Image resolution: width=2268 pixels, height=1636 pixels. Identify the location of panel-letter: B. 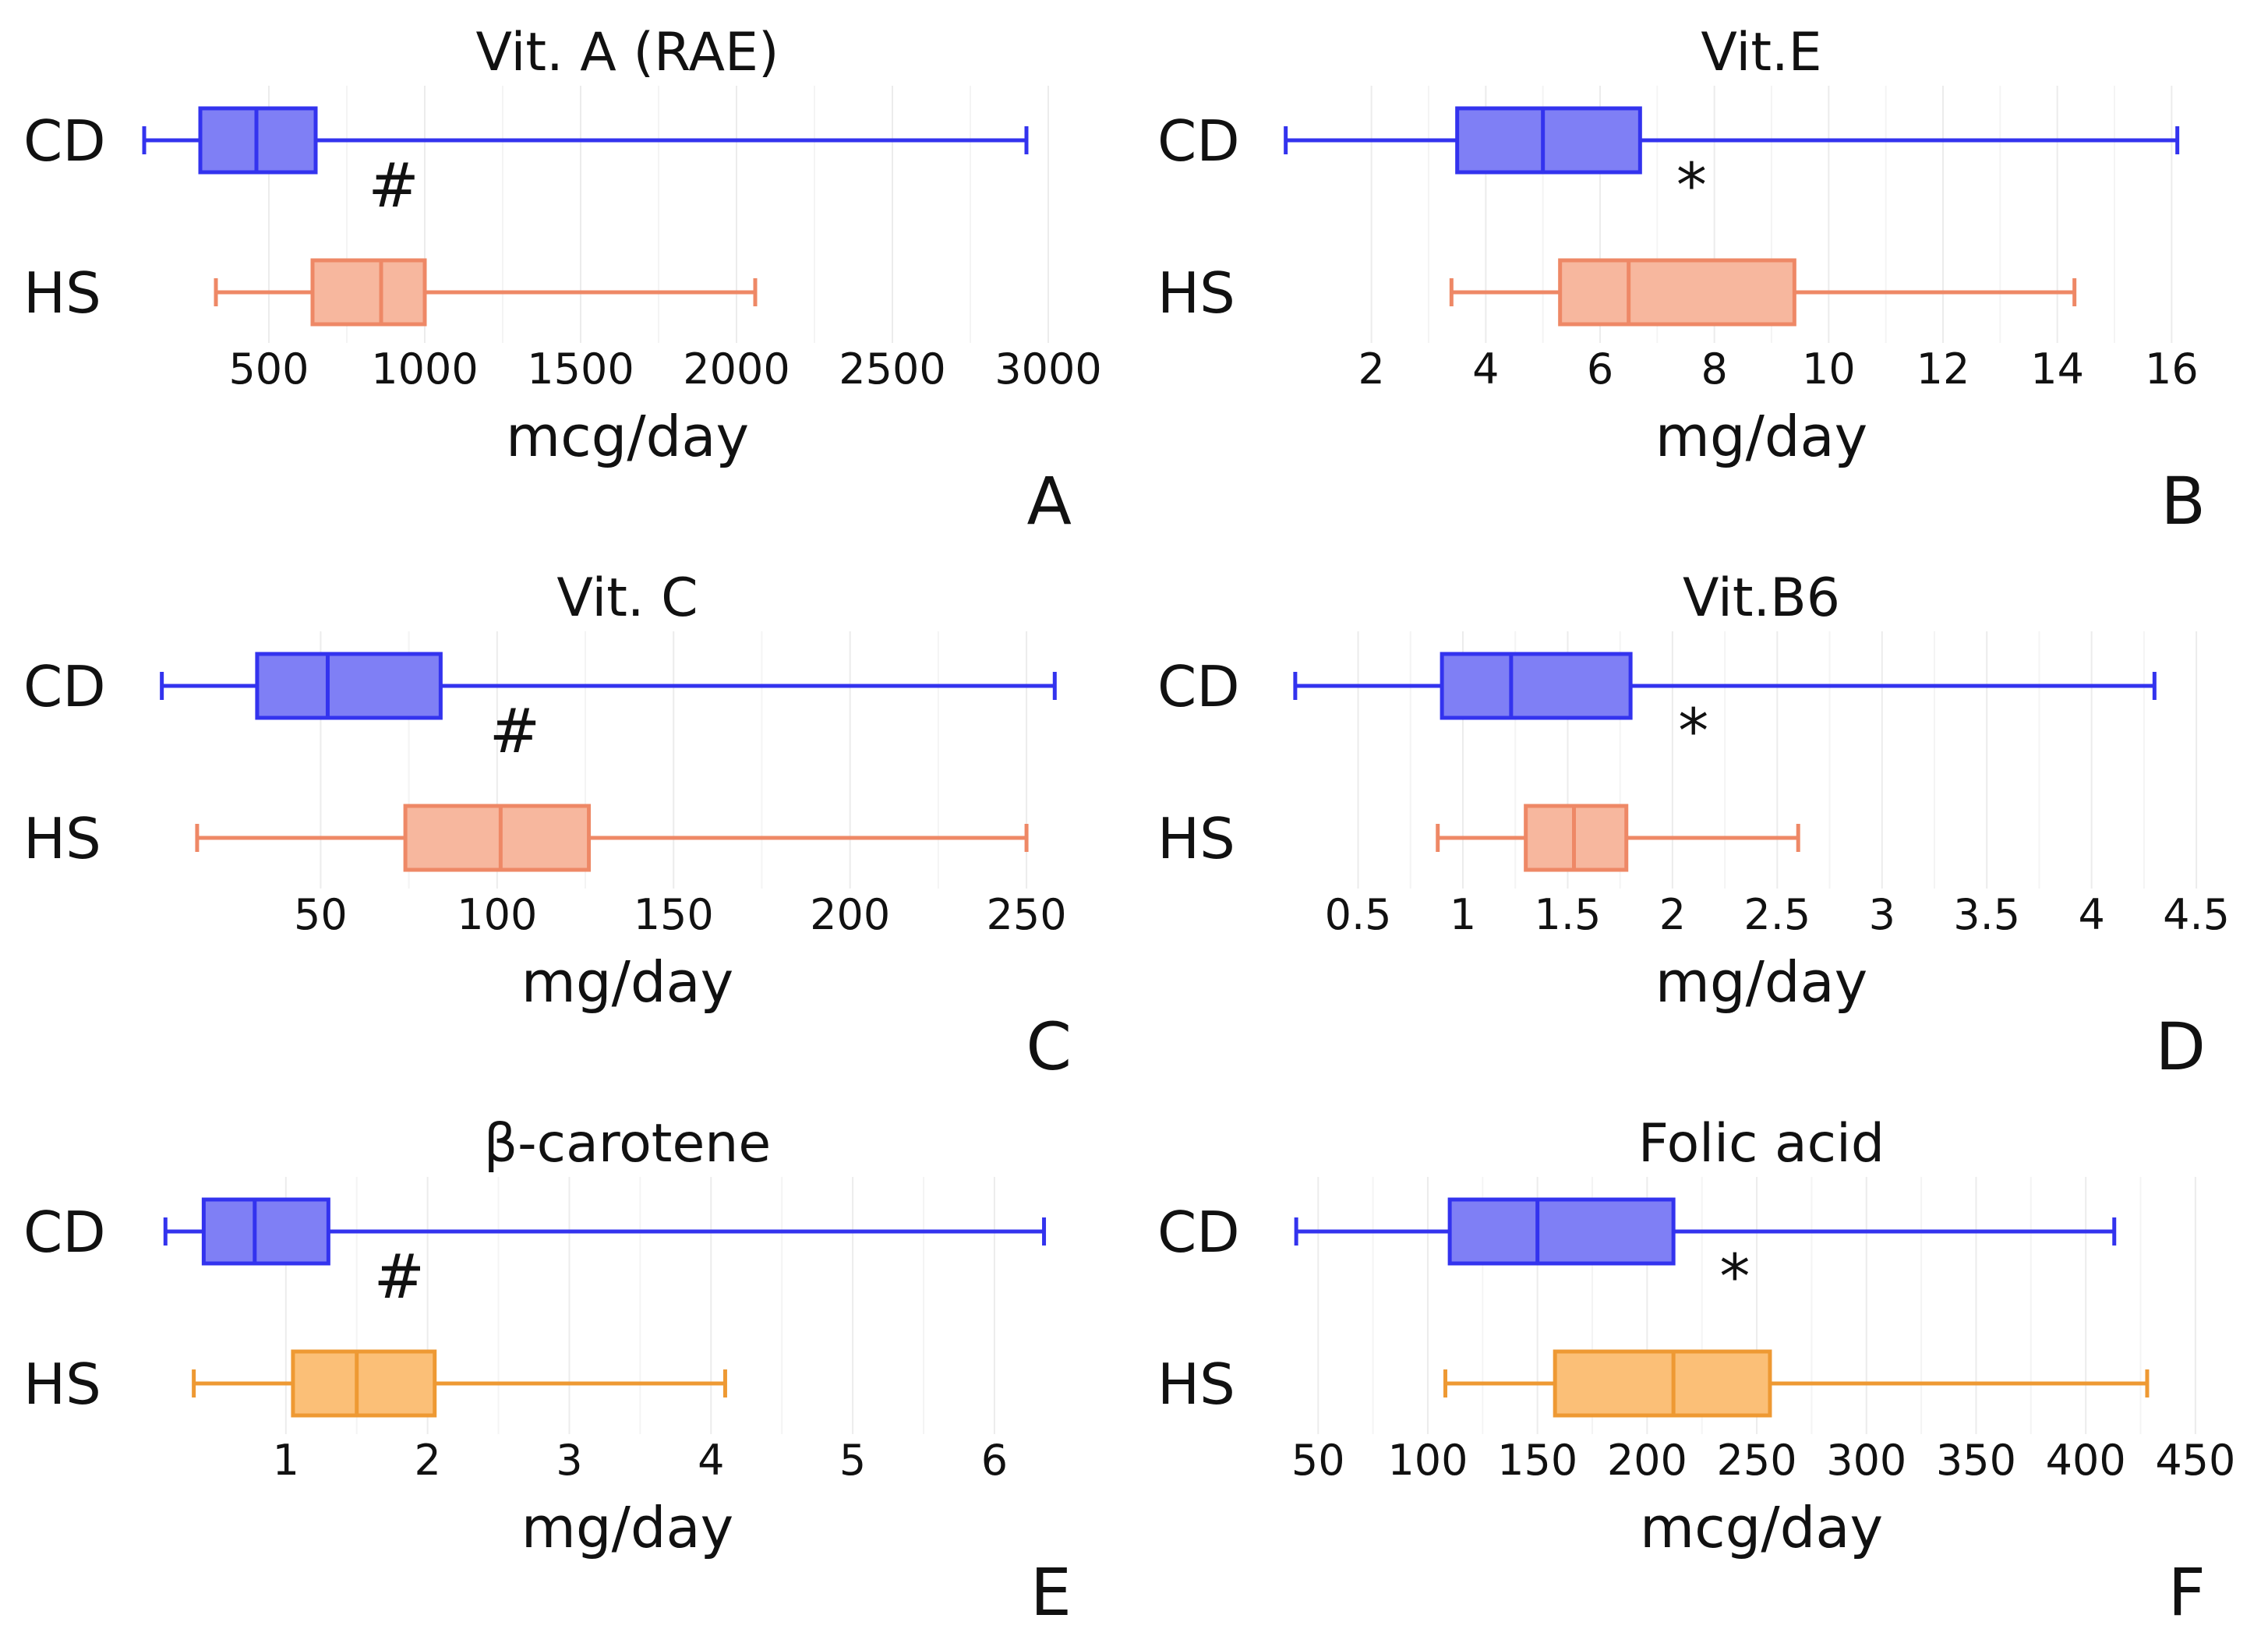
(2183, 501).